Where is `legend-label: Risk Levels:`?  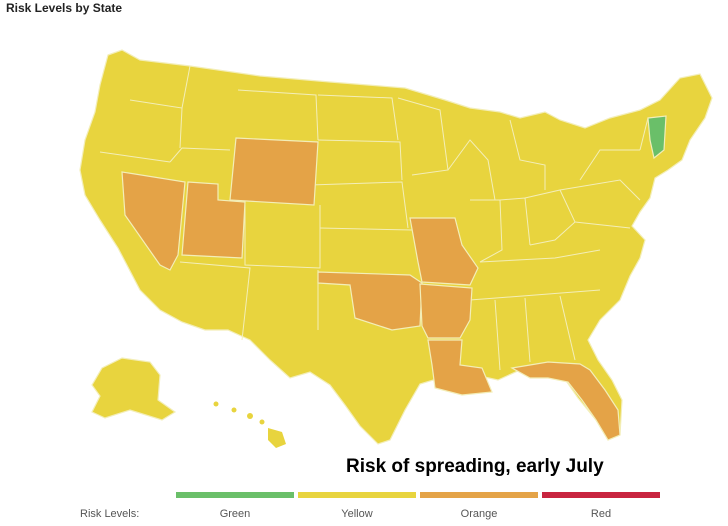
legend-label: Risk Levels: is located at coordinates (110, 514).